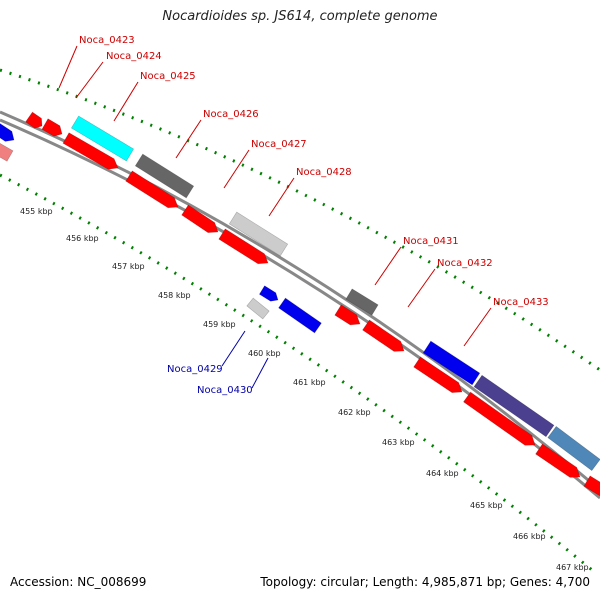  What do you see at coordinates (107, 40) in the screenshot?
I see `gene-label: Noca_0423` at bounding box center [107, 40].